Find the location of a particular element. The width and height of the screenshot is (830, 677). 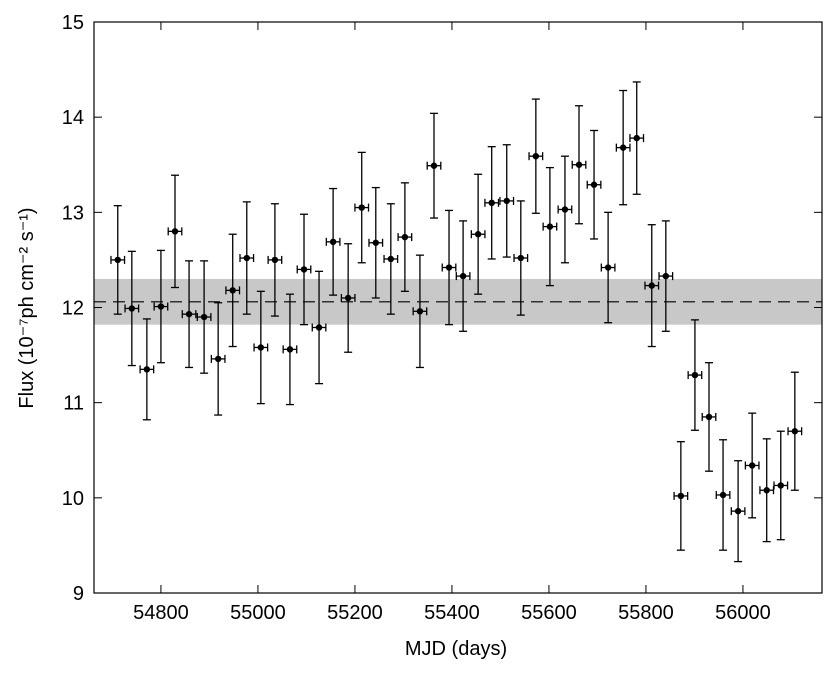

y-tick-label: 14 is located at coordinates (73, 118).